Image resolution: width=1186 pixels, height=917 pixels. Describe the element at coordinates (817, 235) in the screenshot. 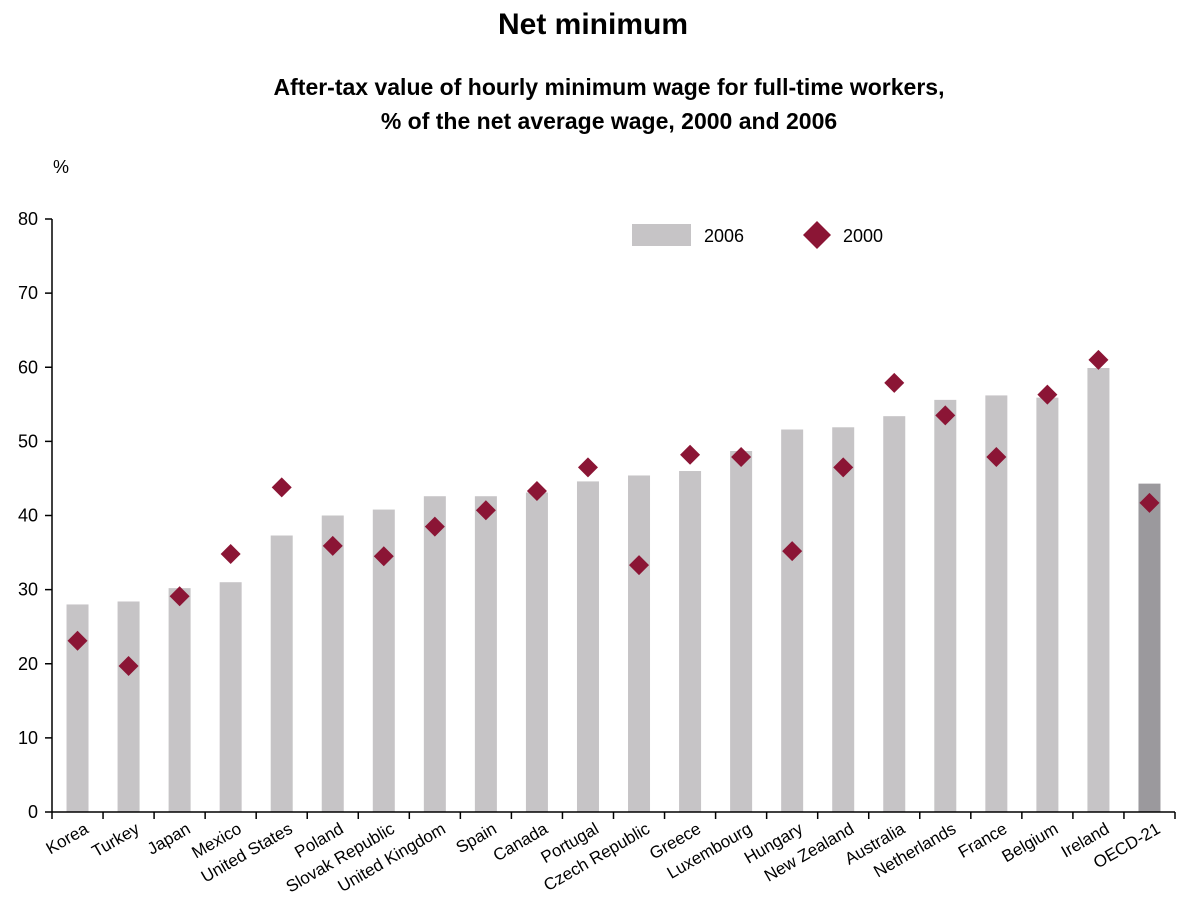

I see `legend-swatch-2000` at that location.